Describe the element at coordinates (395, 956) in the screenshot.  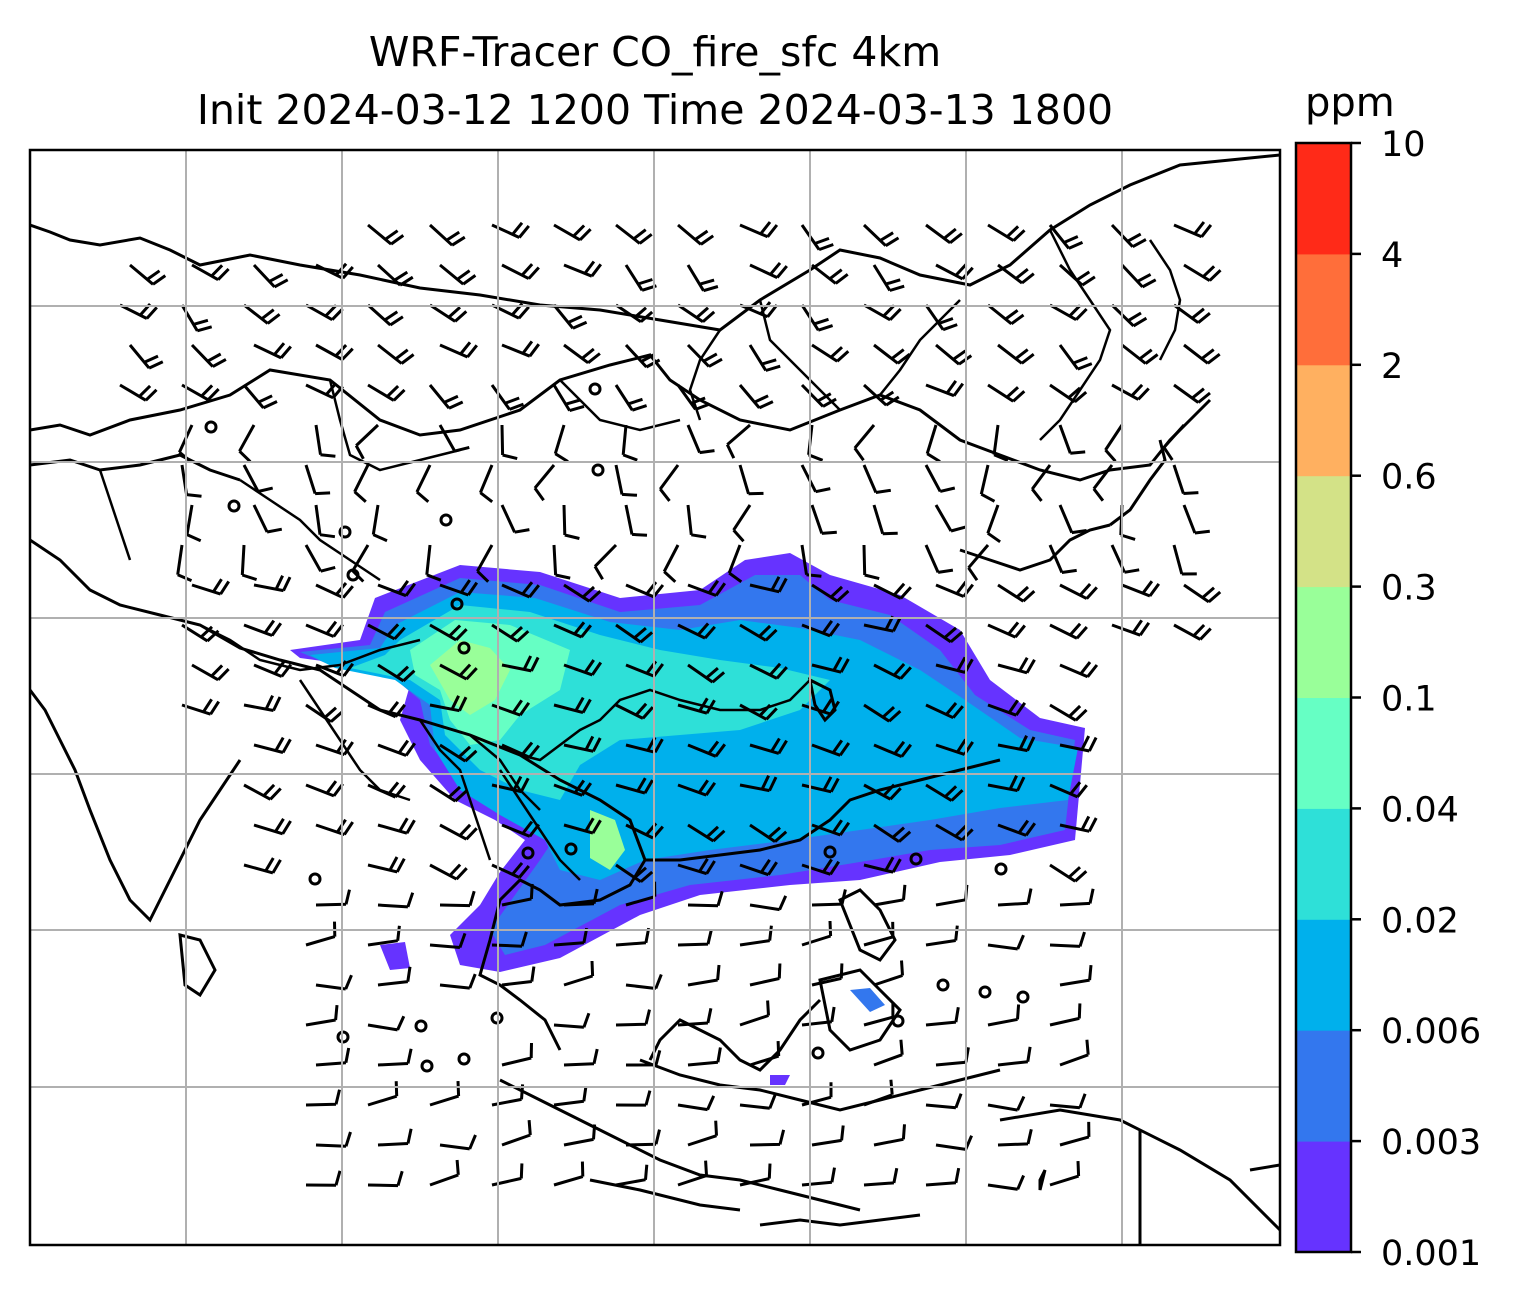
I see `plume-patch-a` at that location.